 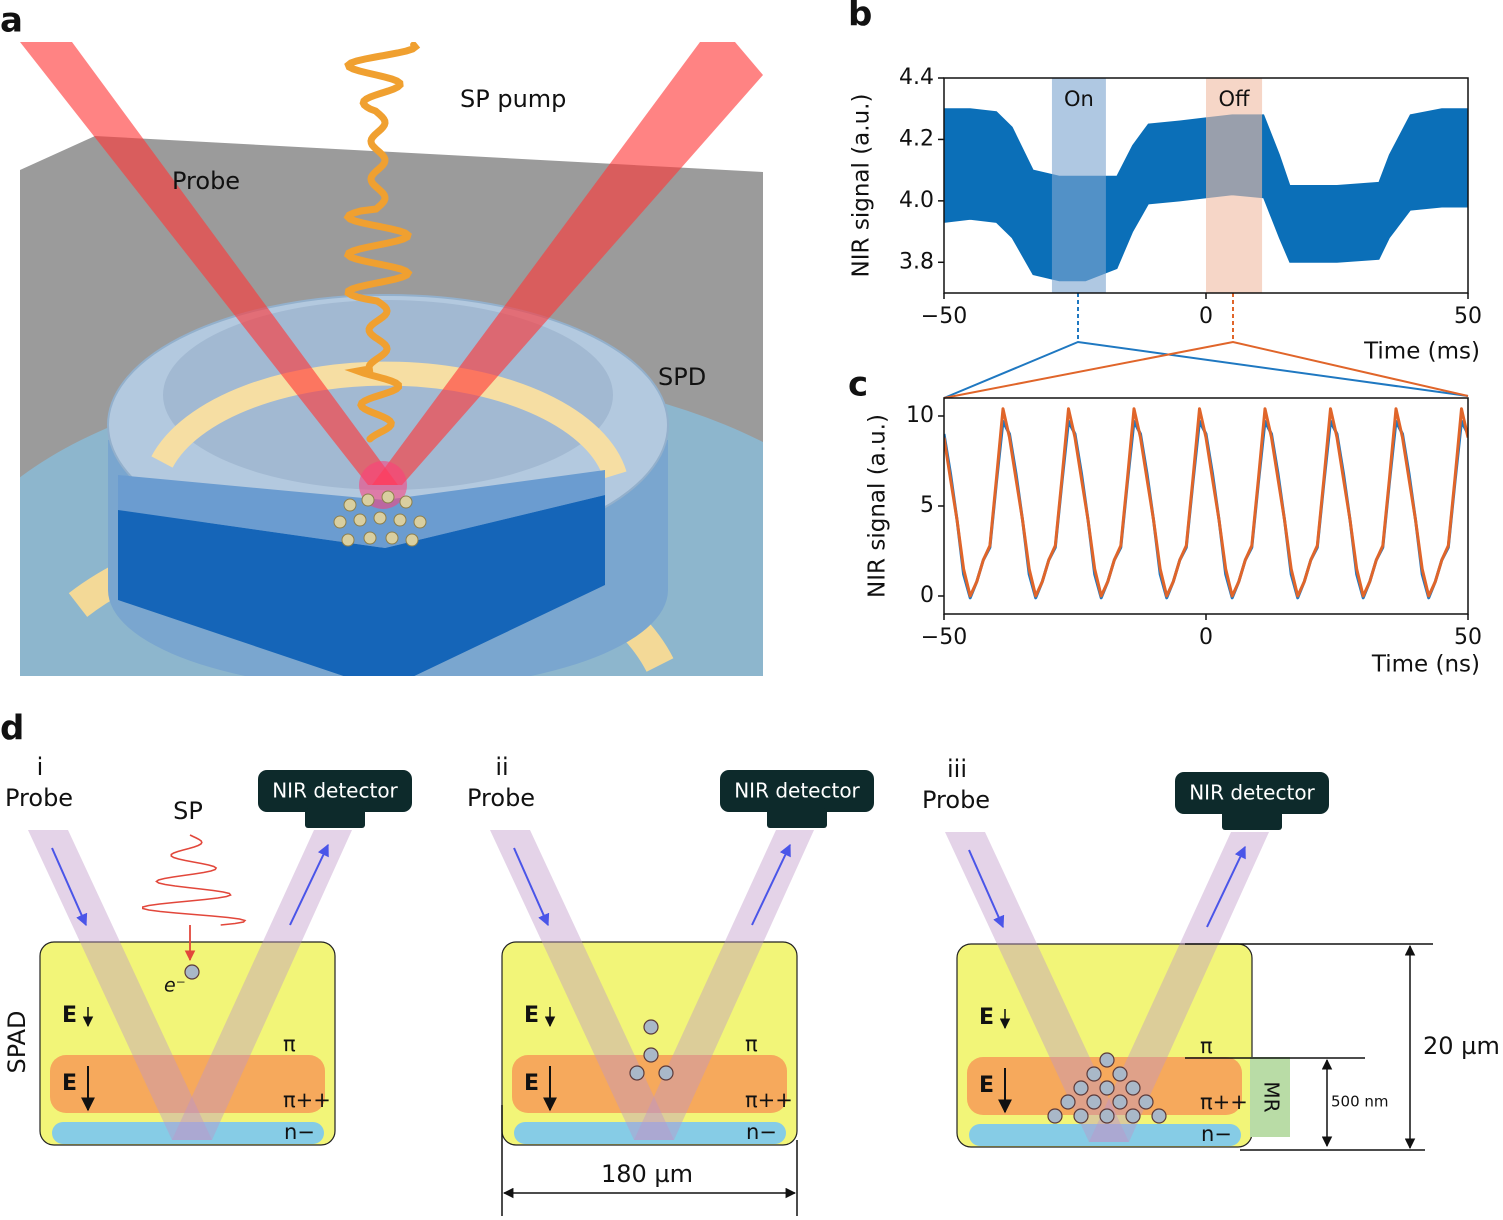 I want to click on mr-label: MR, so click(x=1272, y=1096).